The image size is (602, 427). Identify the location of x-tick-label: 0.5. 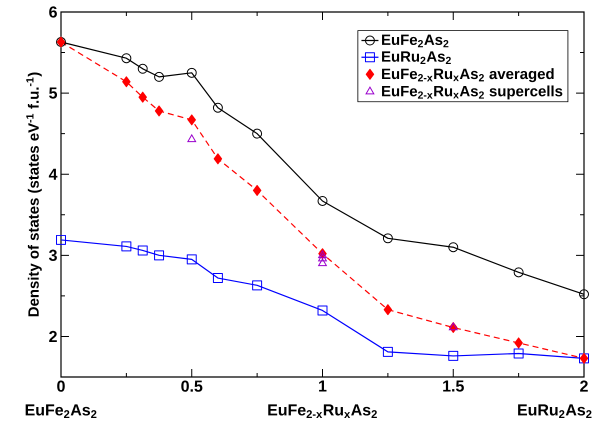
(191, 386).